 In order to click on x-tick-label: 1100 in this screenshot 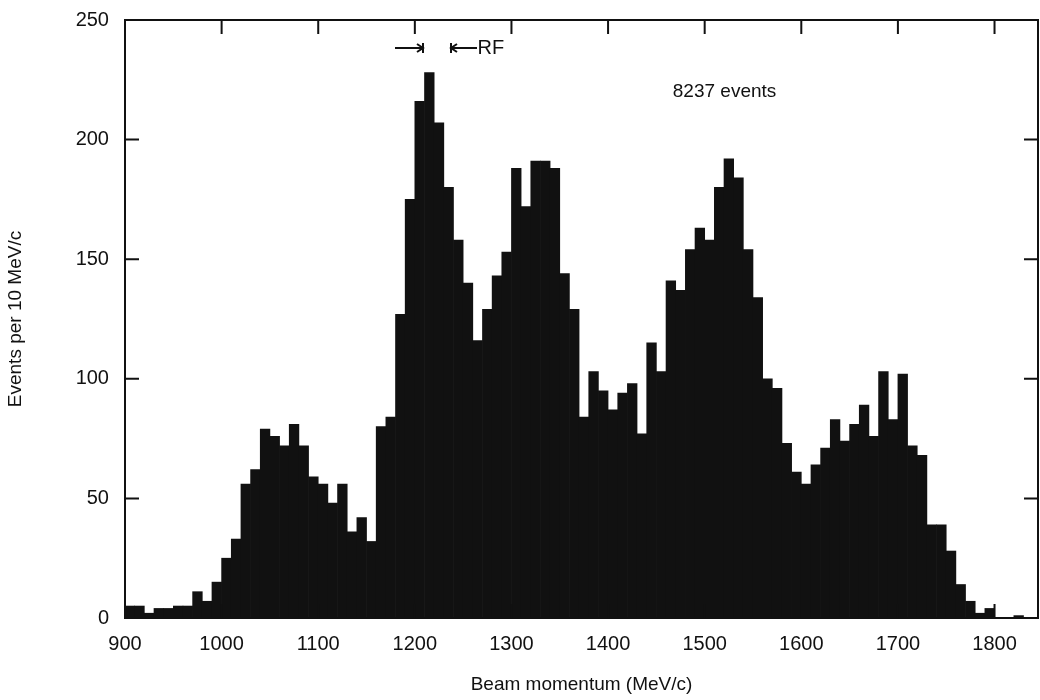, I will do `click(318, 642)`.